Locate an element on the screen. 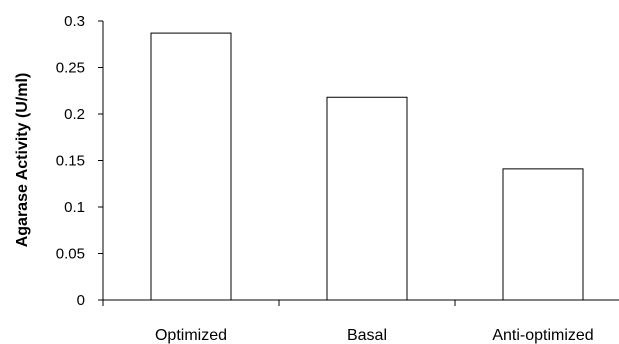  bar-basal is located at coordinates (367, 198).